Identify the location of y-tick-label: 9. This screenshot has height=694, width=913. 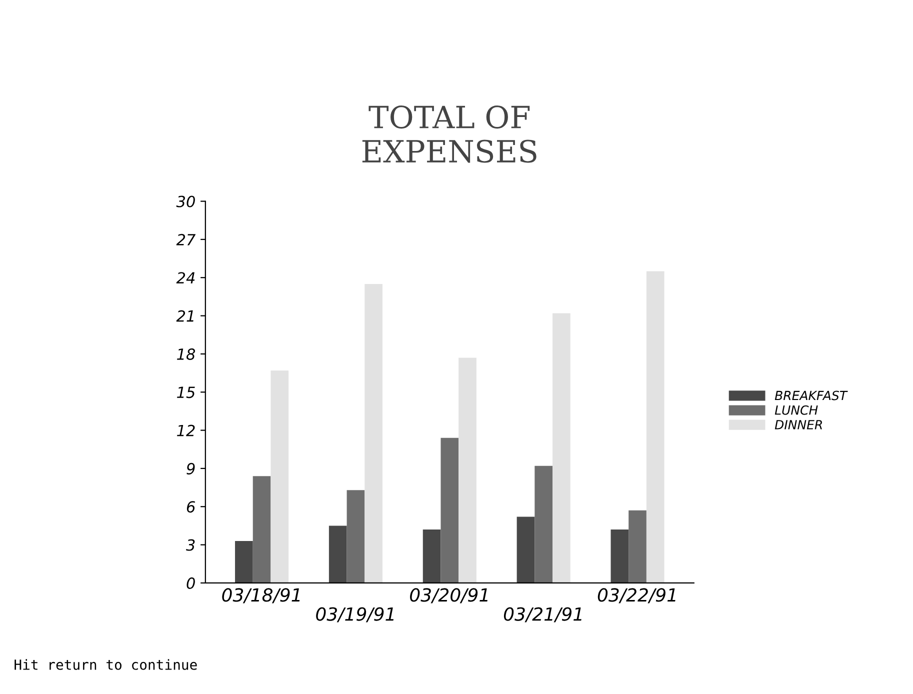
(190, 468).